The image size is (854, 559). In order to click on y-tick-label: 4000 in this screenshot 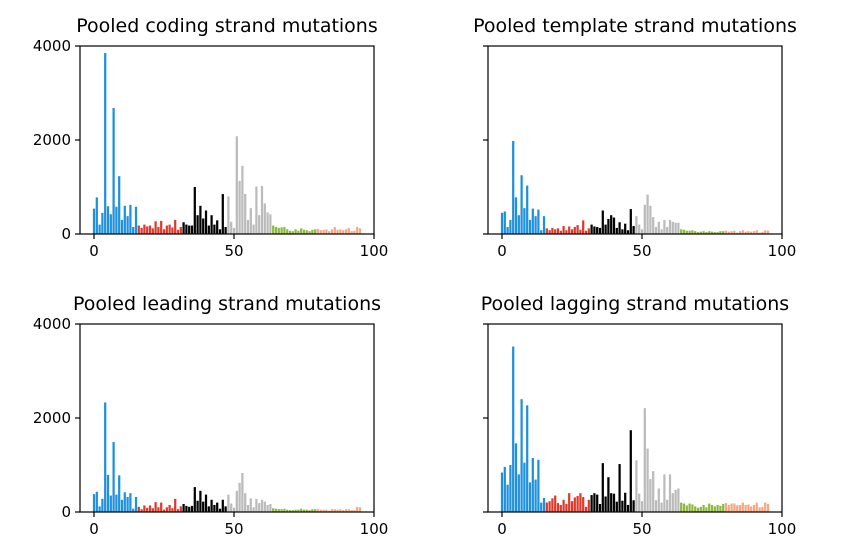, I will do `click(52, 324)`.